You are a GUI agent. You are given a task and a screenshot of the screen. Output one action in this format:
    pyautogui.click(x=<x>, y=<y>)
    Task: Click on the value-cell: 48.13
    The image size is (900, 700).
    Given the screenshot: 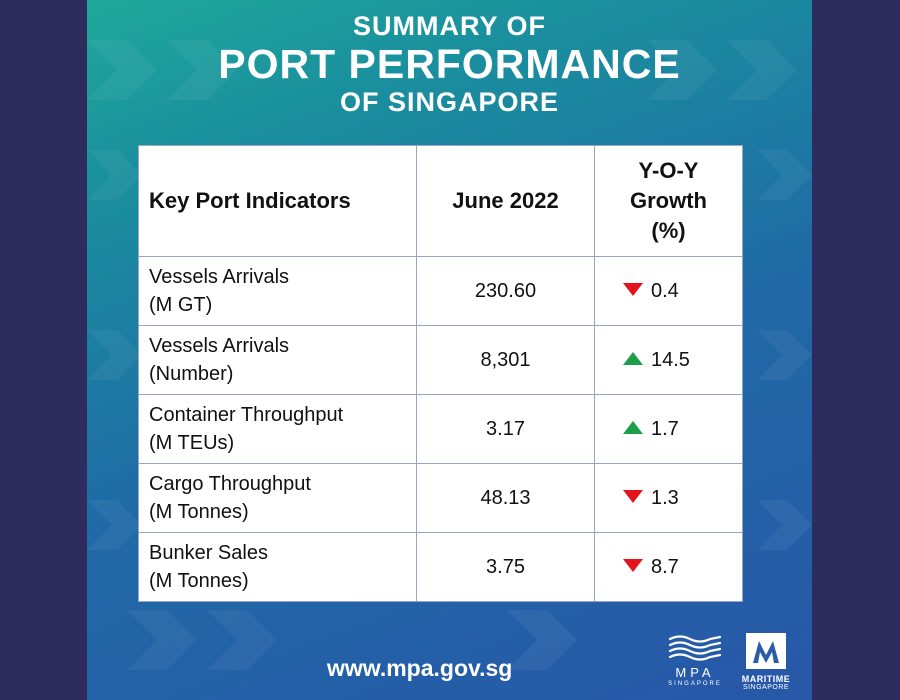 What is the action you would take?
    pyautogui.click(x=505, y=498)
    